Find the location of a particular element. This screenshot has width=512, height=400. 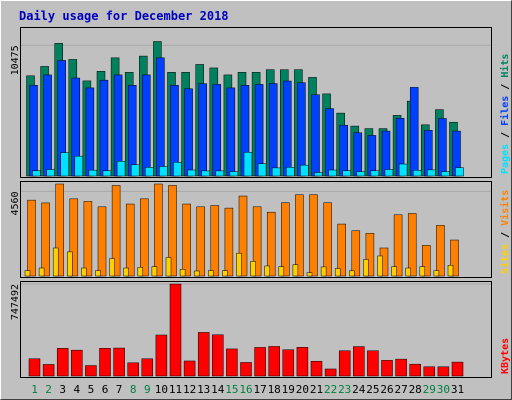

day-label: 6 is located at coordinates (105, 389).